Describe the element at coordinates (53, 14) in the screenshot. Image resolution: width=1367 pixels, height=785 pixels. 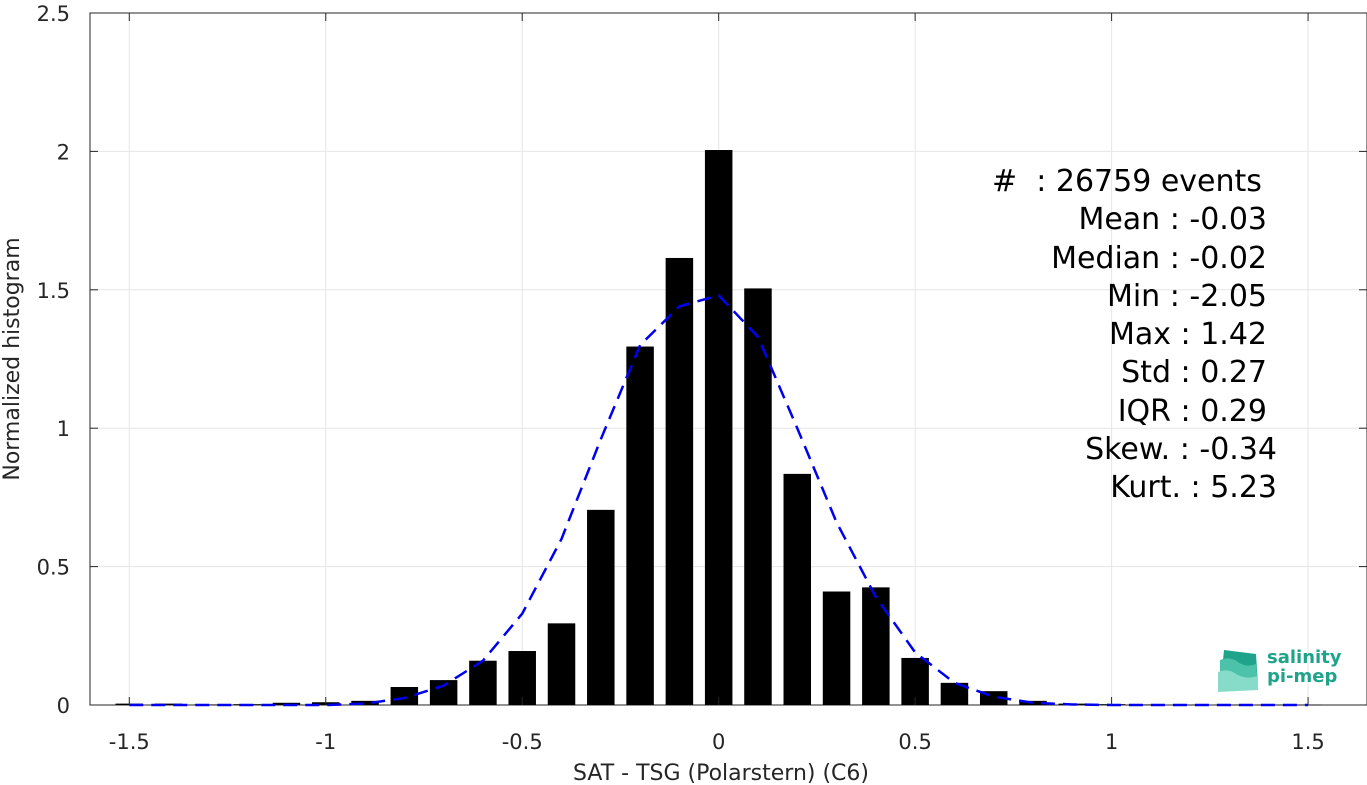
I see `y-tick-label-5: 2.5` at that location.